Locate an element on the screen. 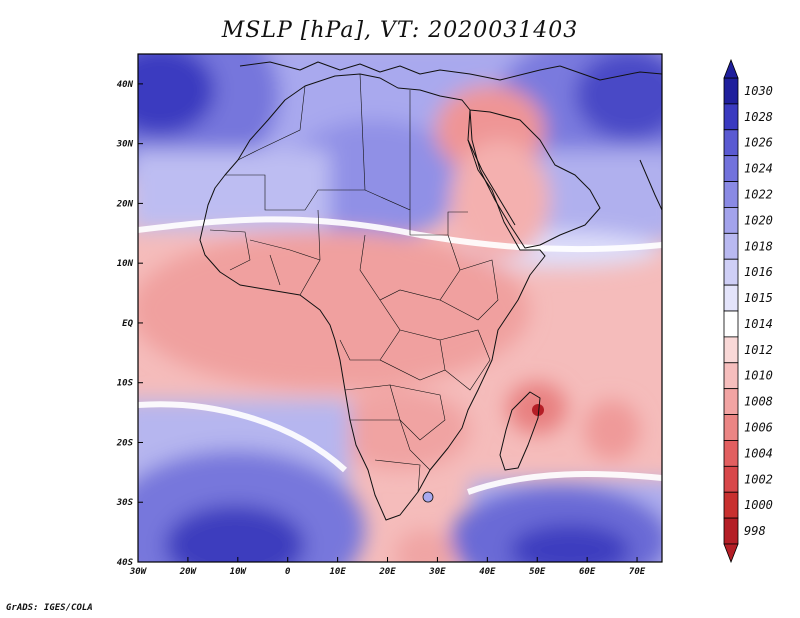 The width and height of the screenshot is (800, 618). lon-tick-label: 40E is located at coordinates (487, 572).